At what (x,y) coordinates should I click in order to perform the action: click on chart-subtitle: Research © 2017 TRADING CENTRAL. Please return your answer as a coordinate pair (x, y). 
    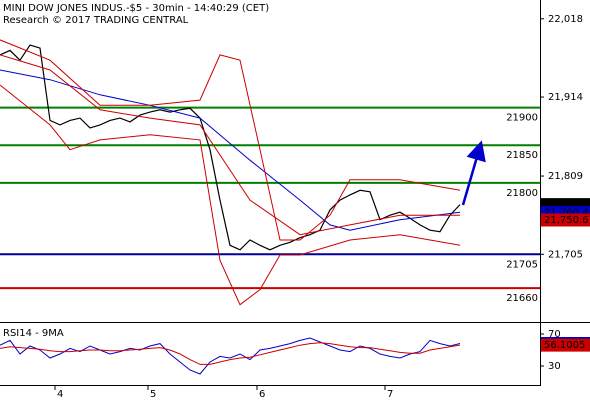
    Looking at the image, I should click on (96, 20).